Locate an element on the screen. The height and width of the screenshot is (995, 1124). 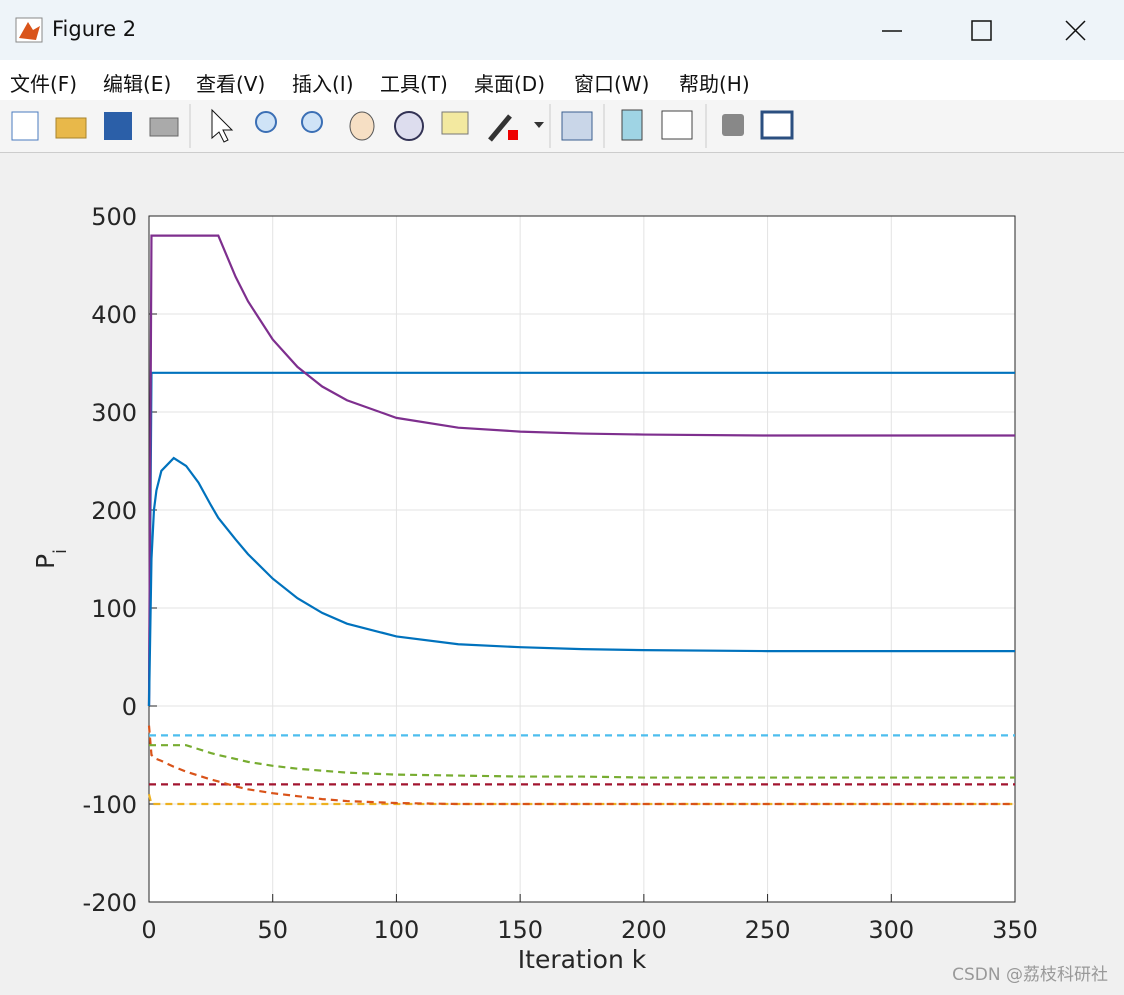
y-axis-label-subscript: i is located at coordinates (60, 551).